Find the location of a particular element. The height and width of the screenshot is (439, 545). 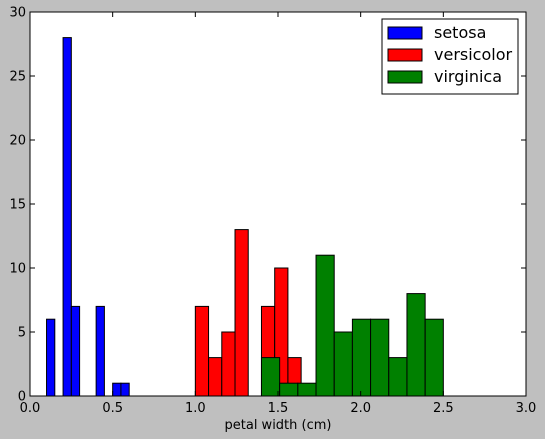

y-tick-label: 5 is located at coordinates (22, 333).